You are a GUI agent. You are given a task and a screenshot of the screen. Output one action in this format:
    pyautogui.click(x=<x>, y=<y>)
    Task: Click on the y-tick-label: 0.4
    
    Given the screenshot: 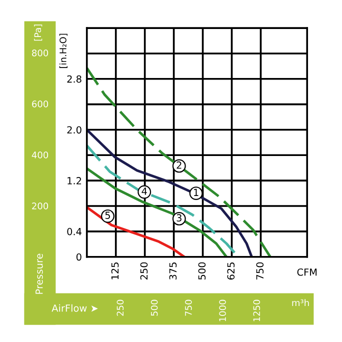 What is the action you would take?
    pyautogui.click(x=74, y=232)
    